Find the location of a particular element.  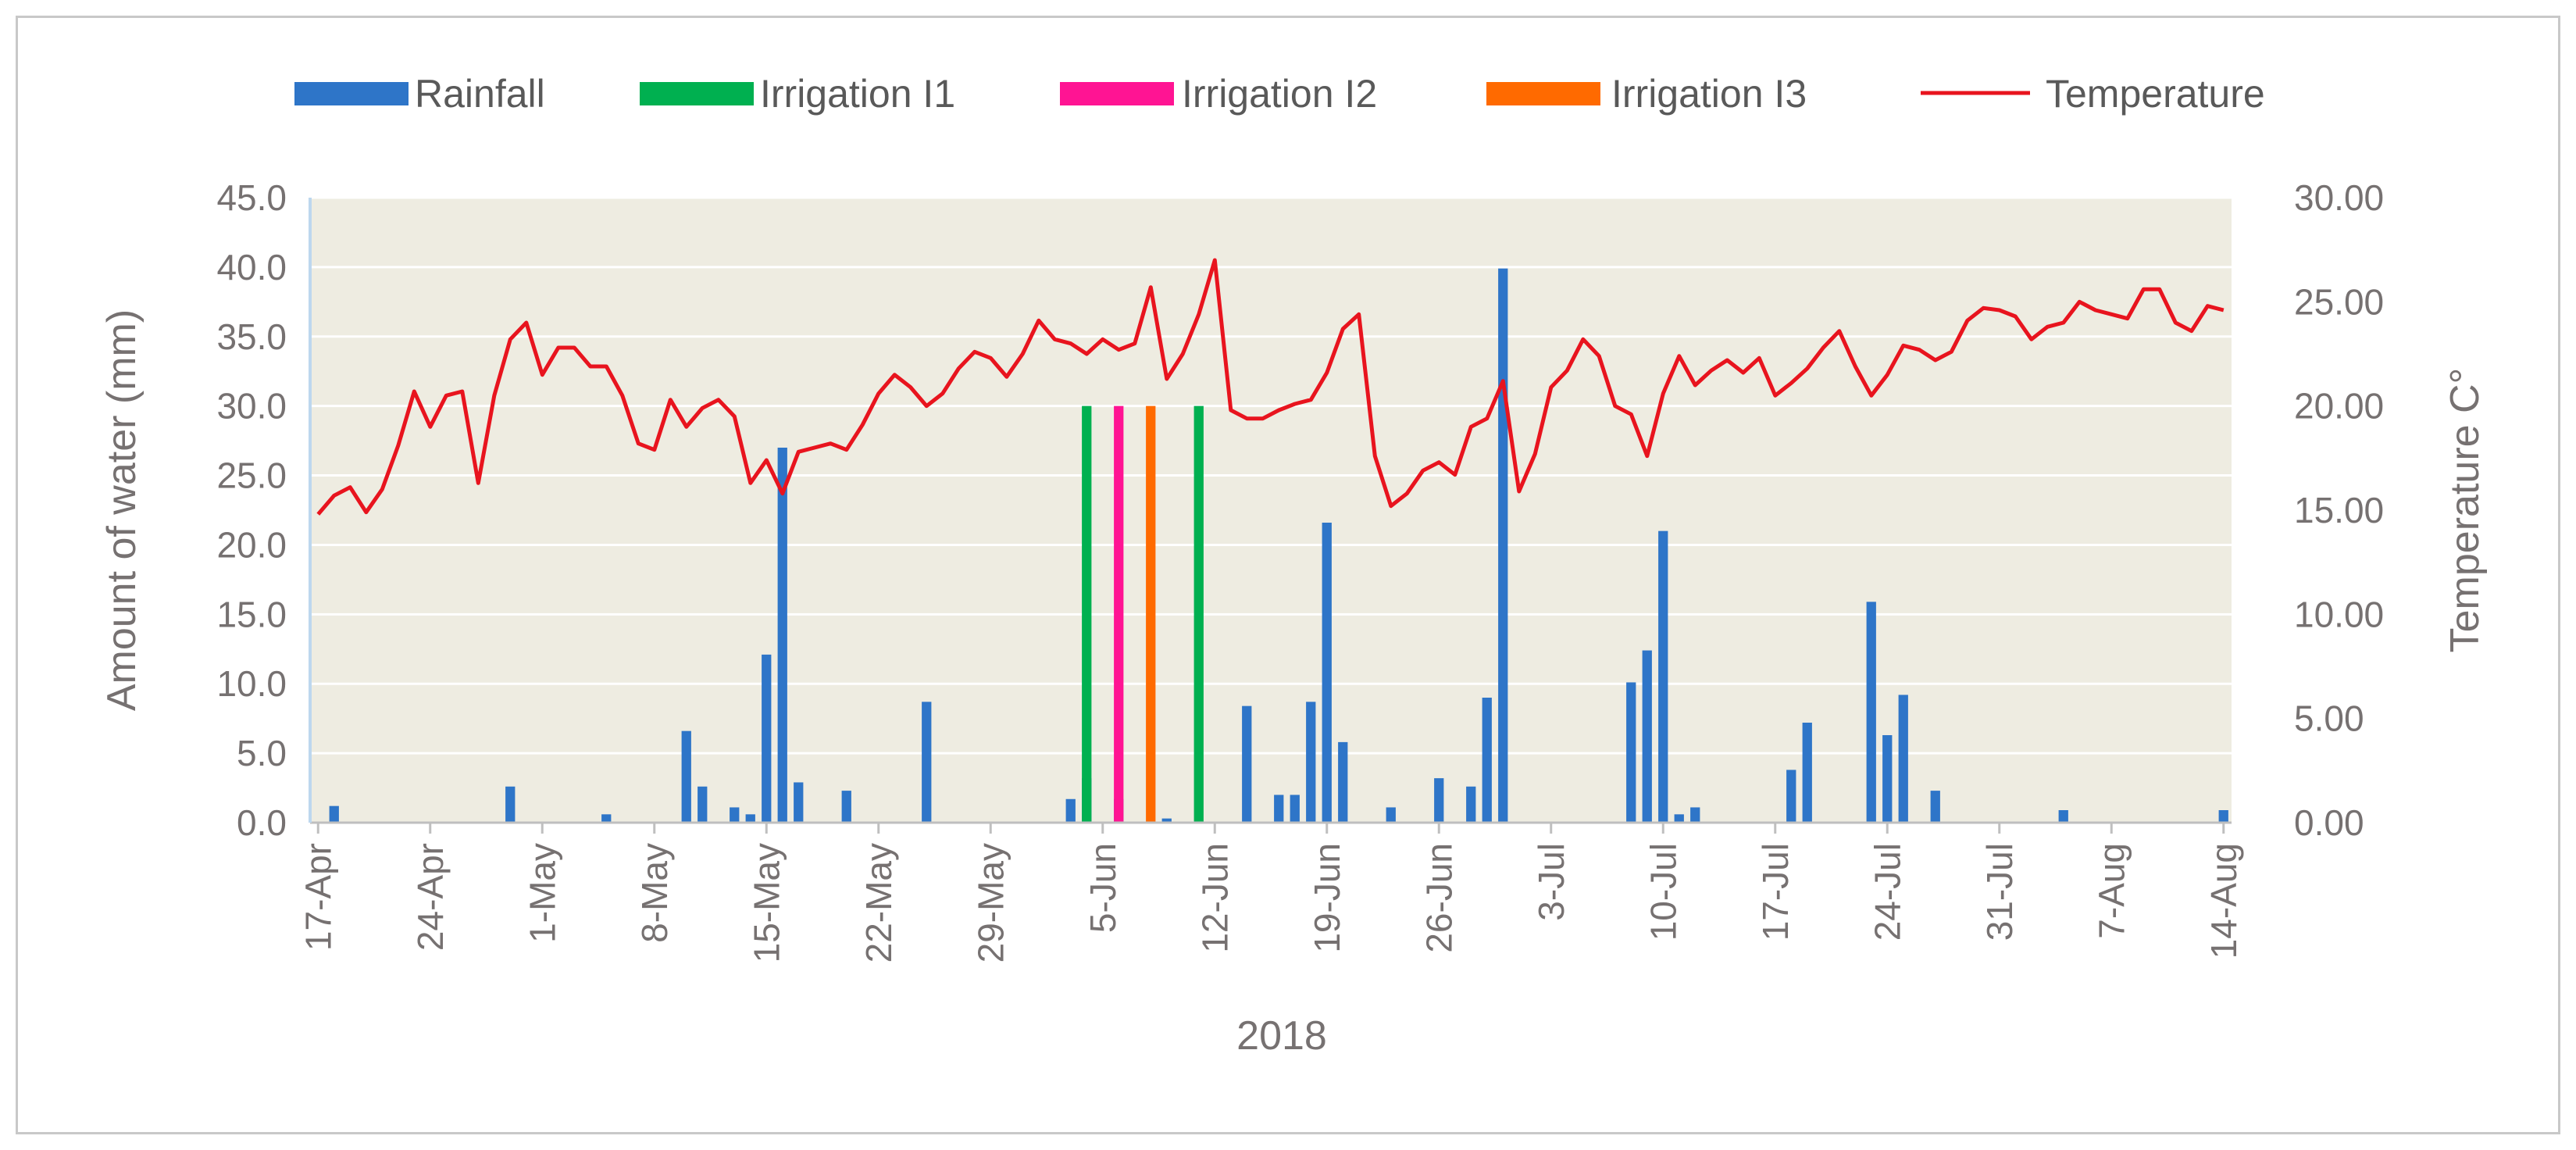

x-tick-label: 26-Jun is located at coordinates (1438, 898).